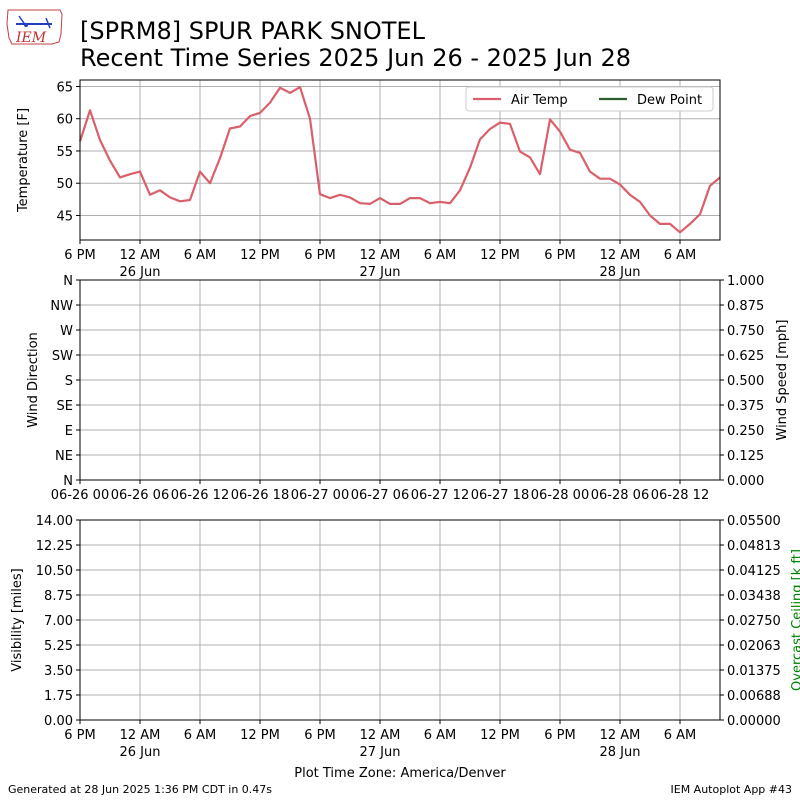  What do you see at coordinates (795, 620) in the screenshot?
I see `ceiling-axis-label: Overcast Ceiling [k ft]` at bounding box center [795, 620].